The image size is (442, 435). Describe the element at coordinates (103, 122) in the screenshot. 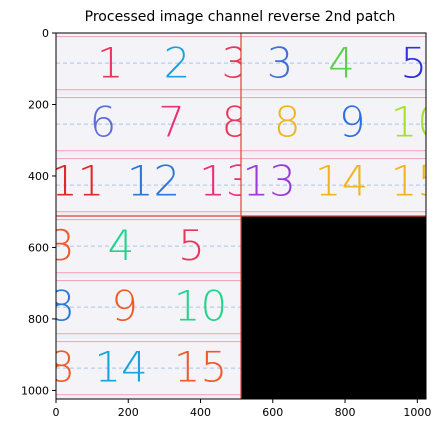

I see `handwritten-digit: 6` at that location.